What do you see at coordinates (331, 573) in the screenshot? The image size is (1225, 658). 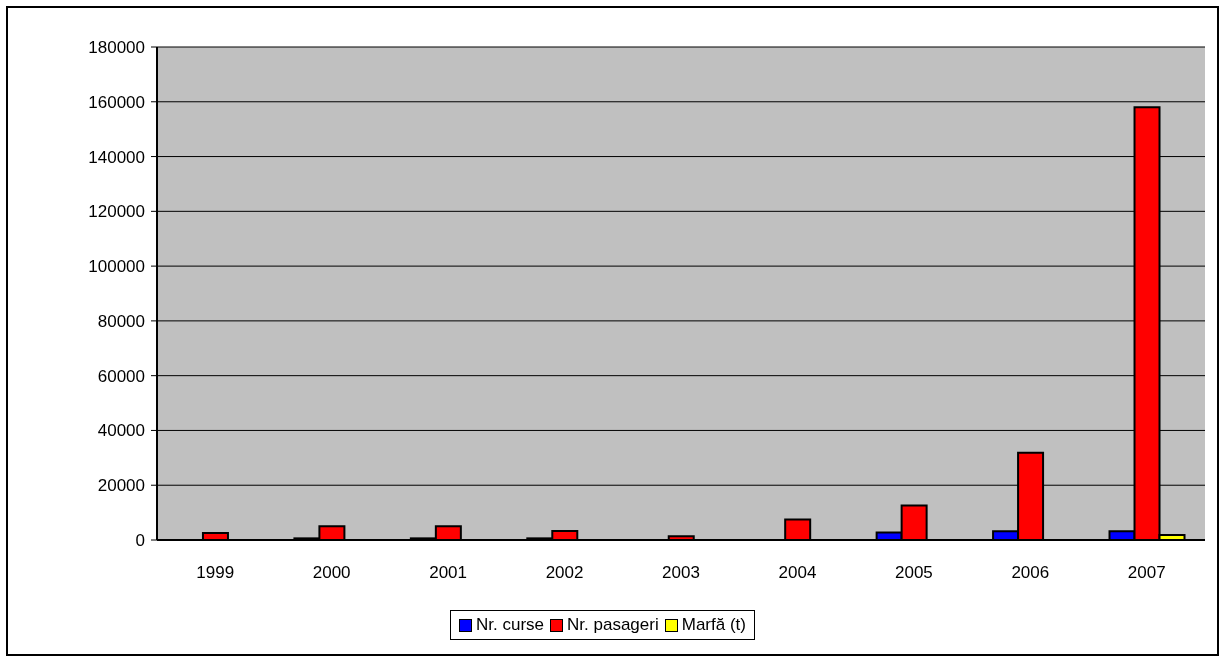 I see `x-tick-label: 2000` at bounding box center [331, 573].